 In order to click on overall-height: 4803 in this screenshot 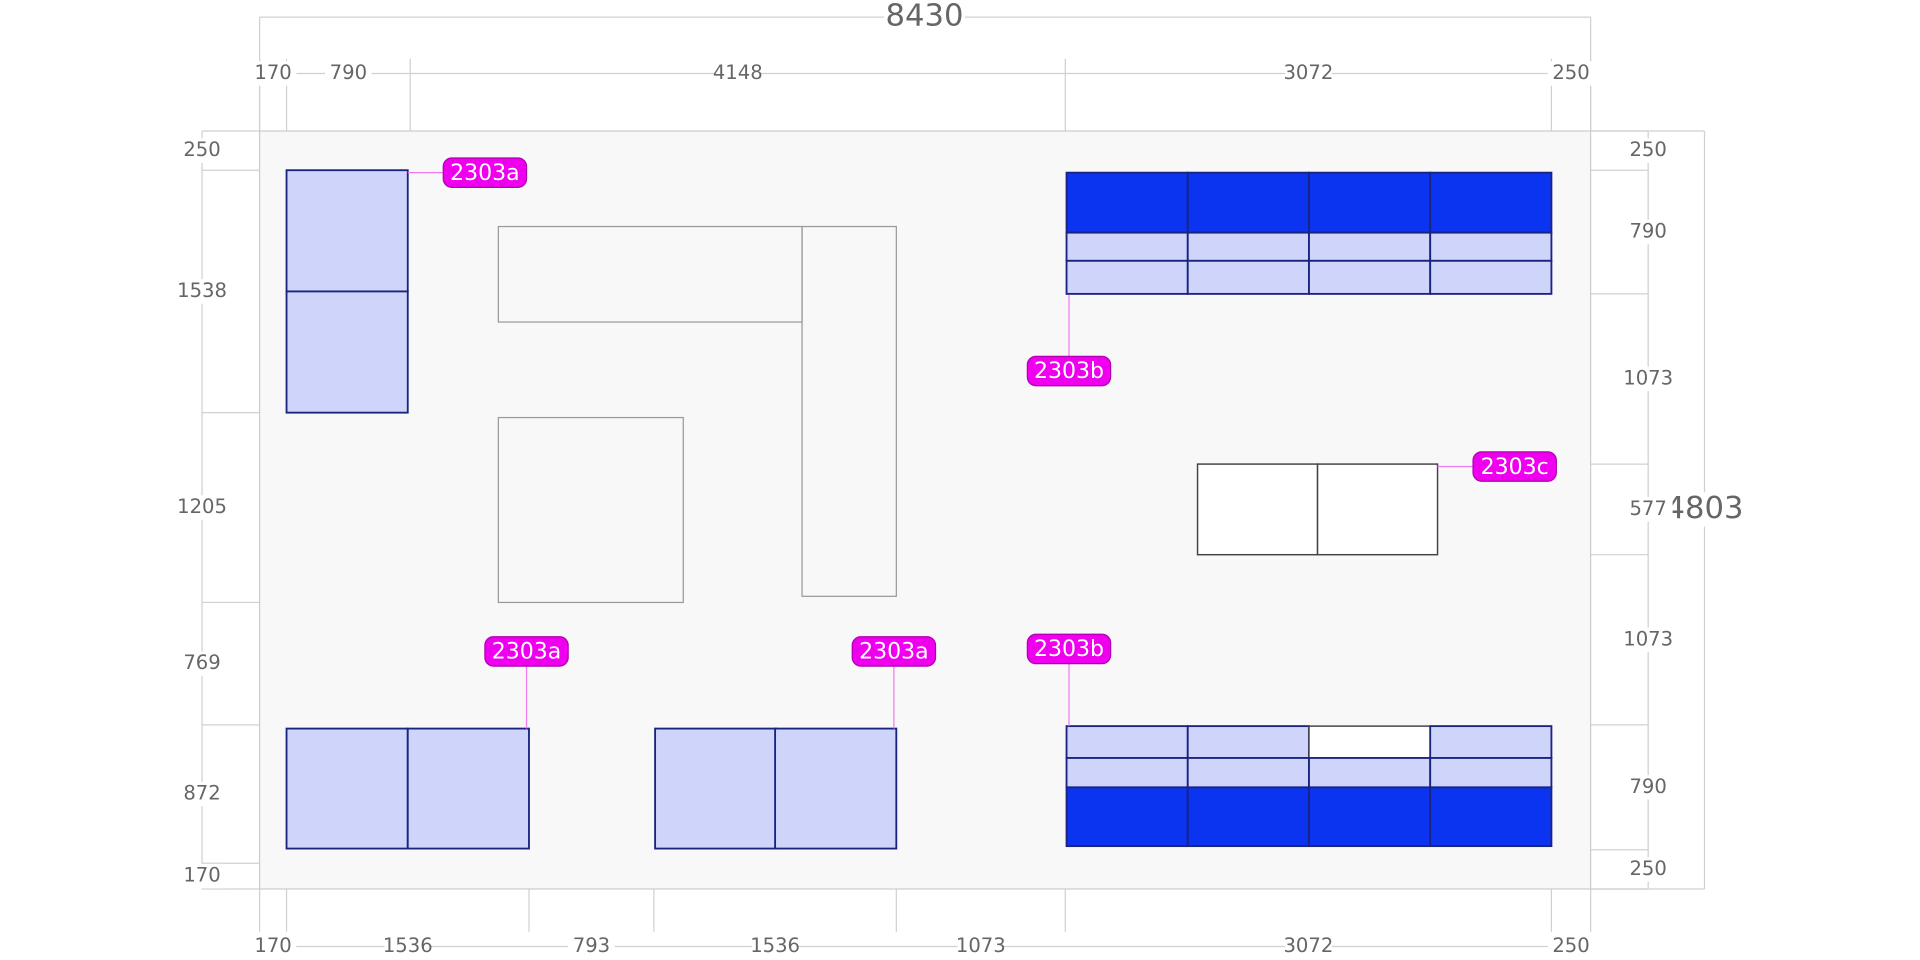, I will do `click(1705, 508)`.